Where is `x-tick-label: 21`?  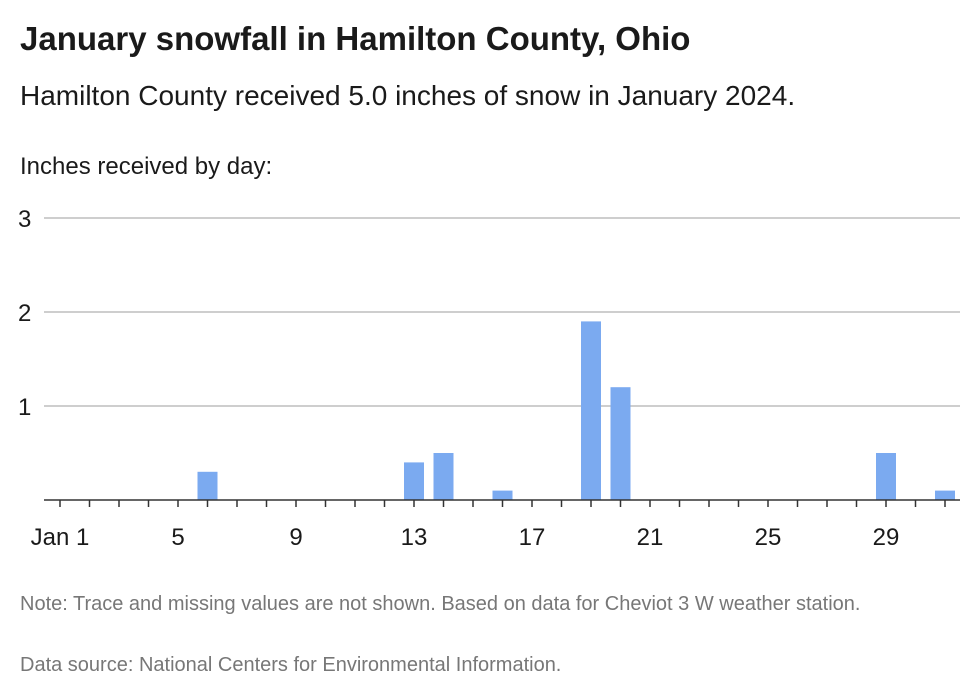
x-tick-label: 21 is located at coordinates (650, 537).